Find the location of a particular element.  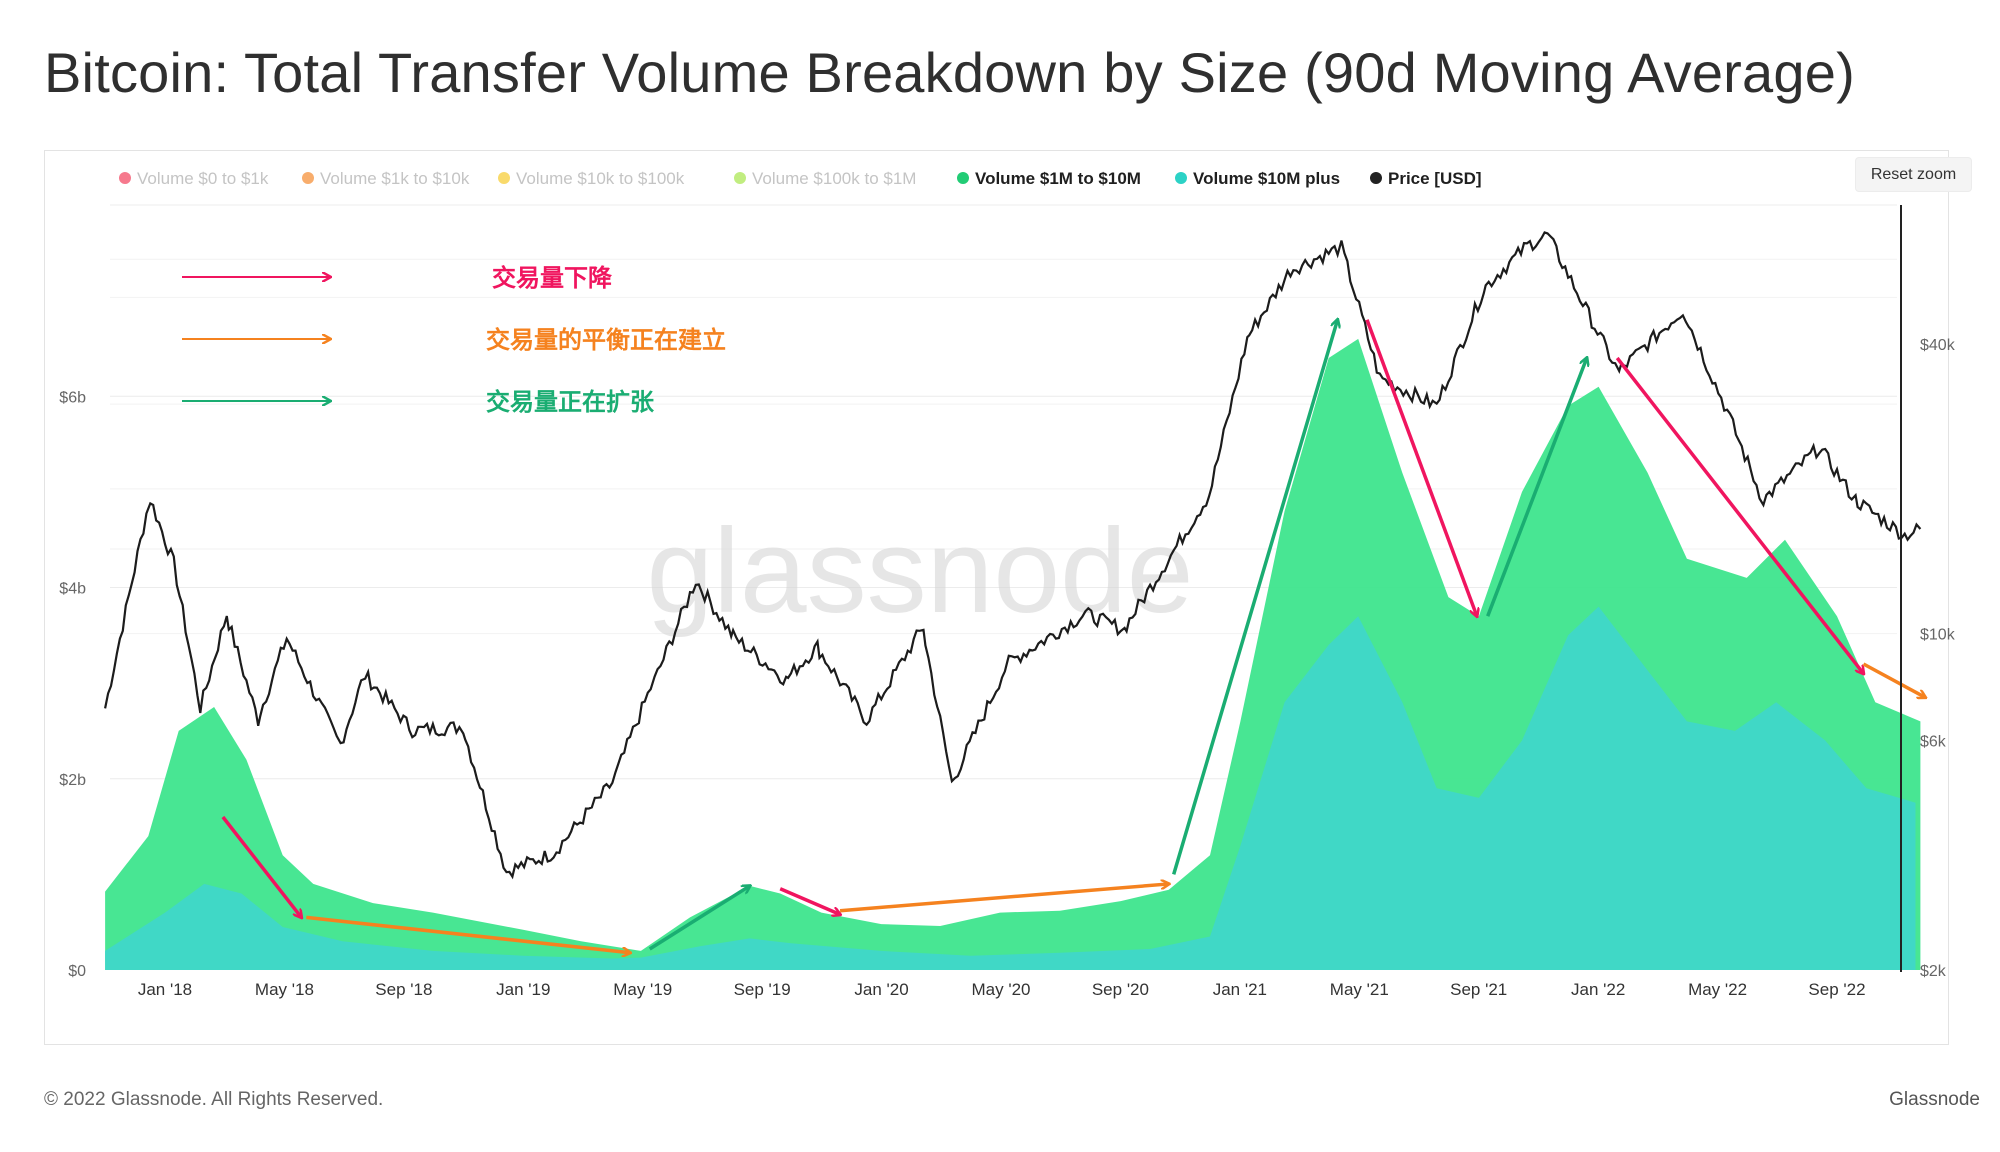

x-tick-label: Sep '22 is located at coordinates (1836, 989).